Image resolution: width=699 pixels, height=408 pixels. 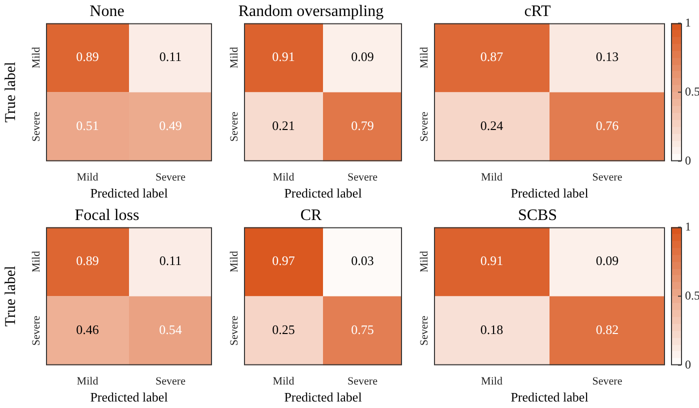 I want to click on data-label: 0.03, so click(x=362, y=260).